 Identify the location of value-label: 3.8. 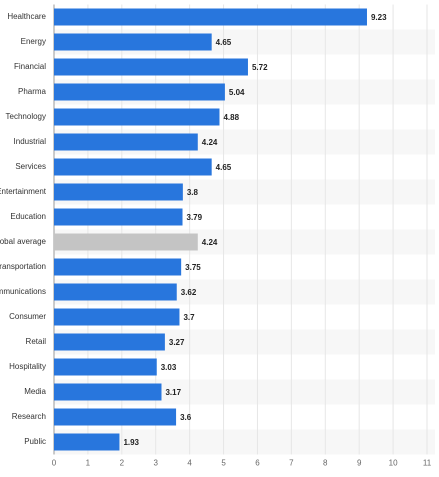
(193, 192).